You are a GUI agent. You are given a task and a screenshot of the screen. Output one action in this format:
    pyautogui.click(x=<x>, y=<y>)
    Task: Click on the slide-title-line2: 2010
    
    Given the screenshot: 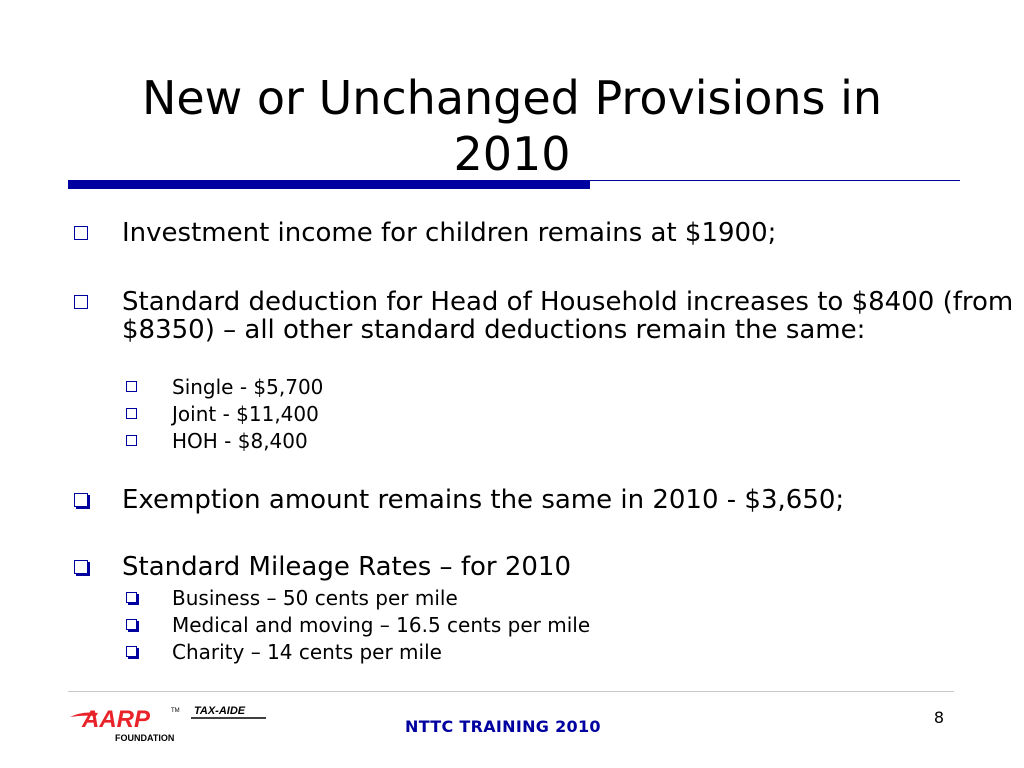 What is the action you would take?
    pyautogui.click(x=512, y=154)
    